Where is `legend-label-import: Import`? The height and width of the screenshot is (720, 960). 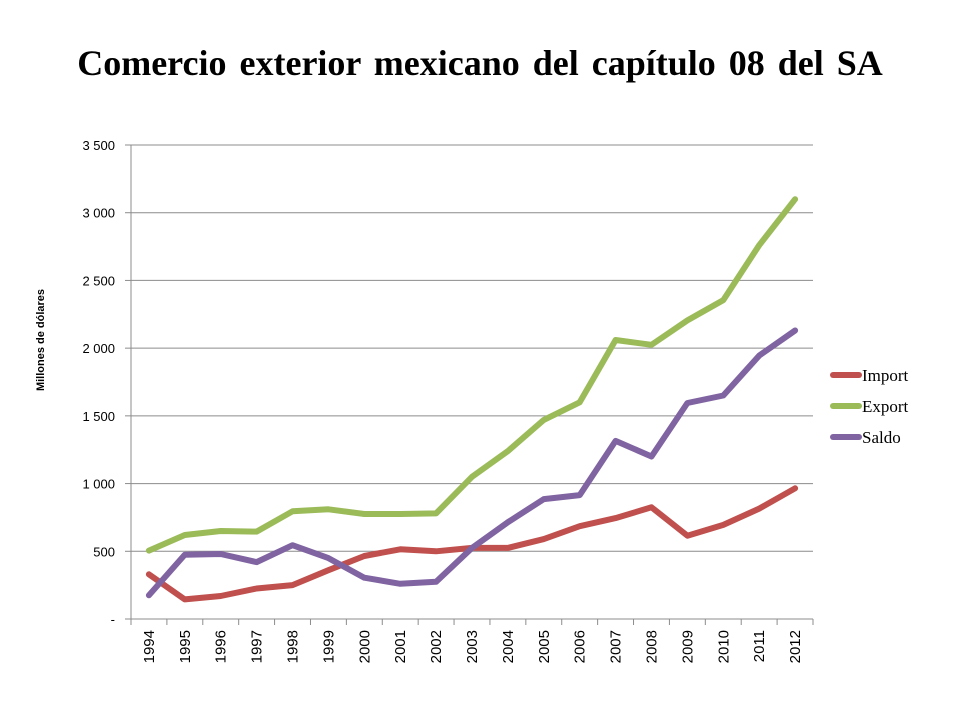 legend-label-import: Import is located at coordinates (885, 375).